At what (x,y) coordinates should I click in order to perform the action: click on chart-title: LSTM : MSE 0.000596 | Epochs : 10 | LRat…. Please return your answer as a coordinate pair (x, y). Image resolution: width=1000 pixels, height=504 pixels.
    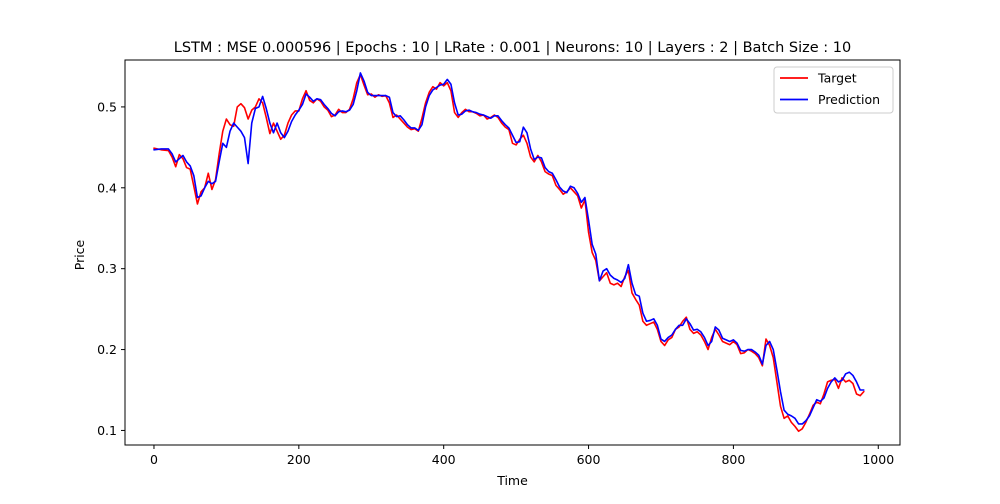
    Looking at the image, I should click on (512, 48).